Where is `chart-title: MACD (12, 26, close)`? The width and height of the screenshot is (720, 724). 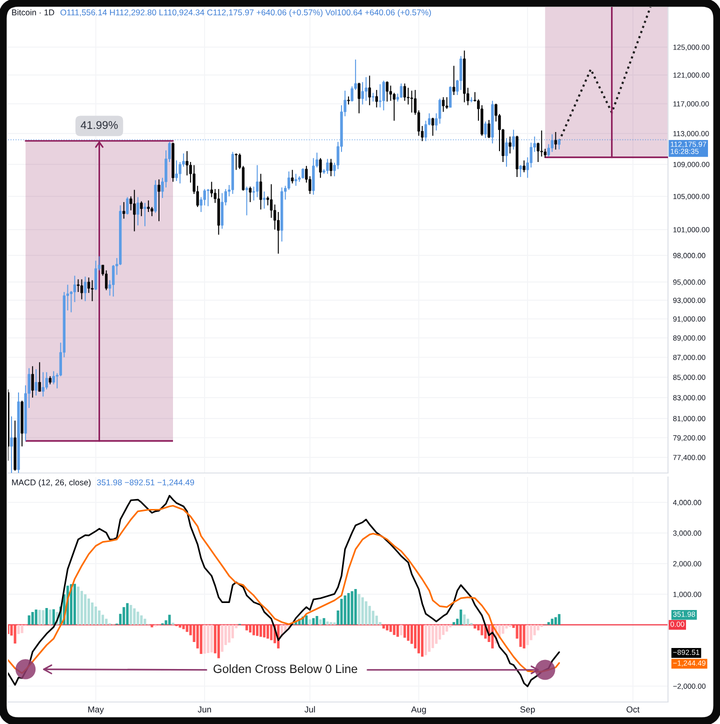 chart-title: MACD (12, 26, close) is located at coordinates (51, 483).